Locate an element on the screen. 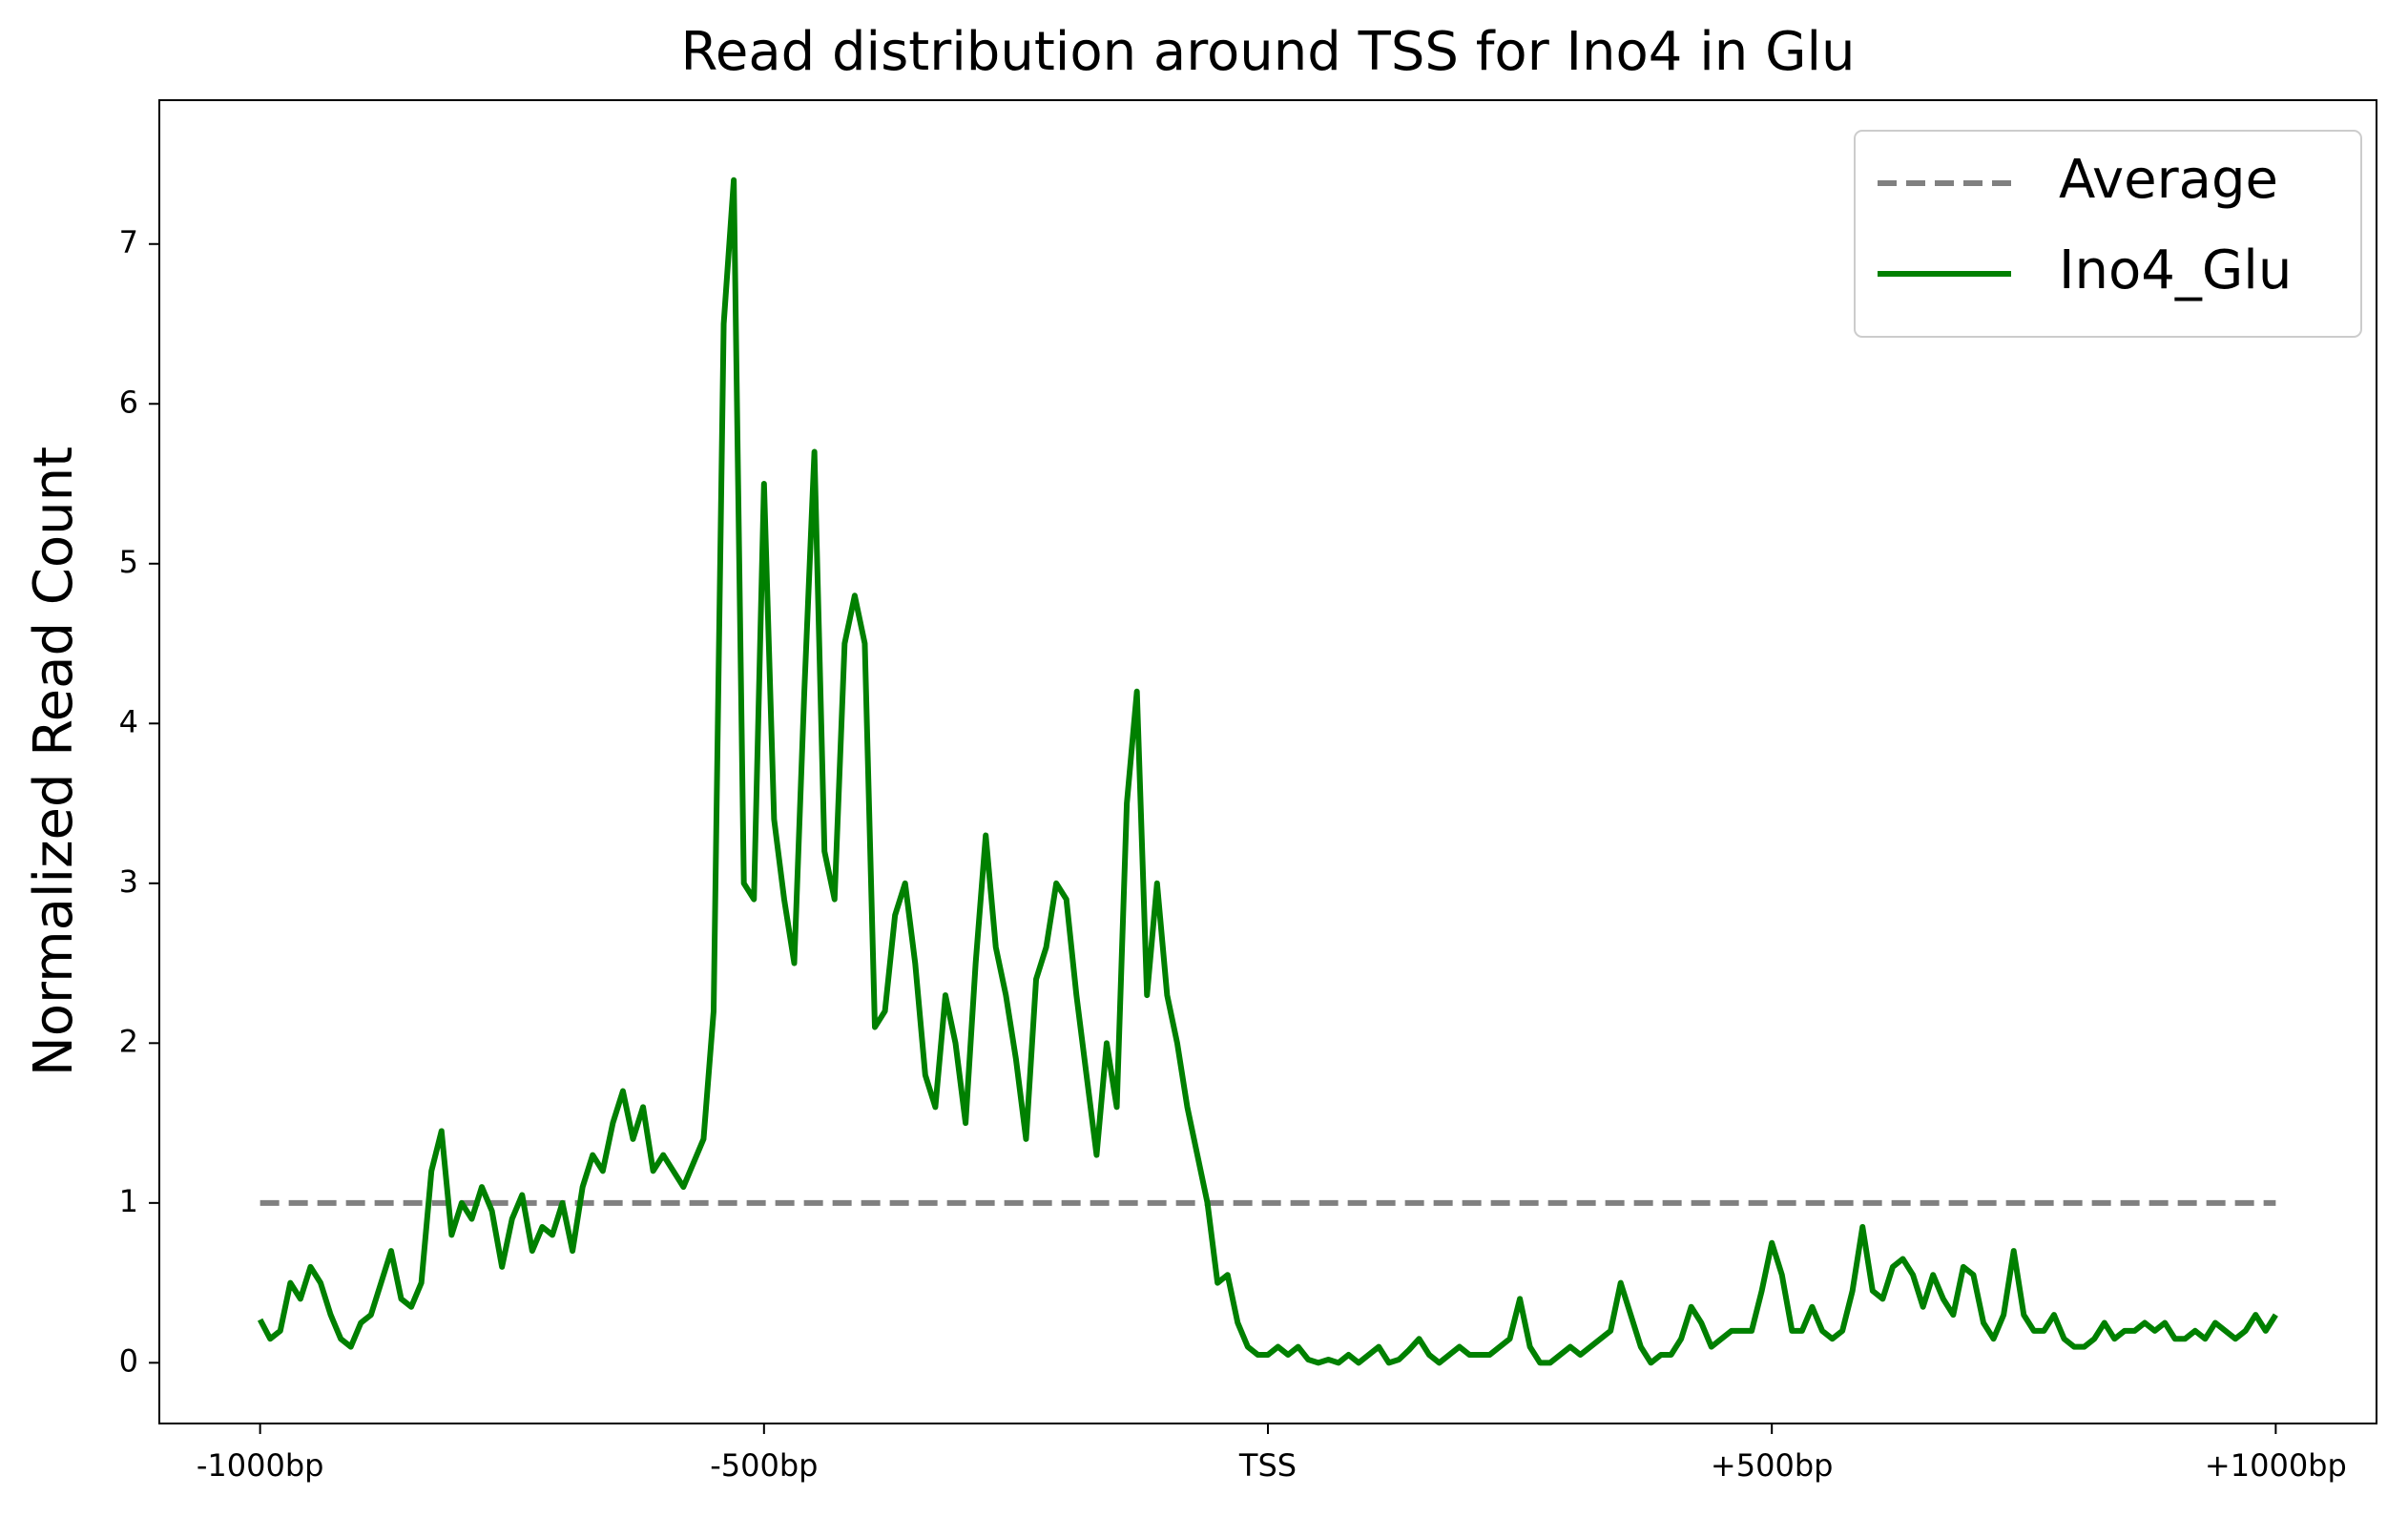  y-tick-label: 0 is located at coordinates (128, 1360).